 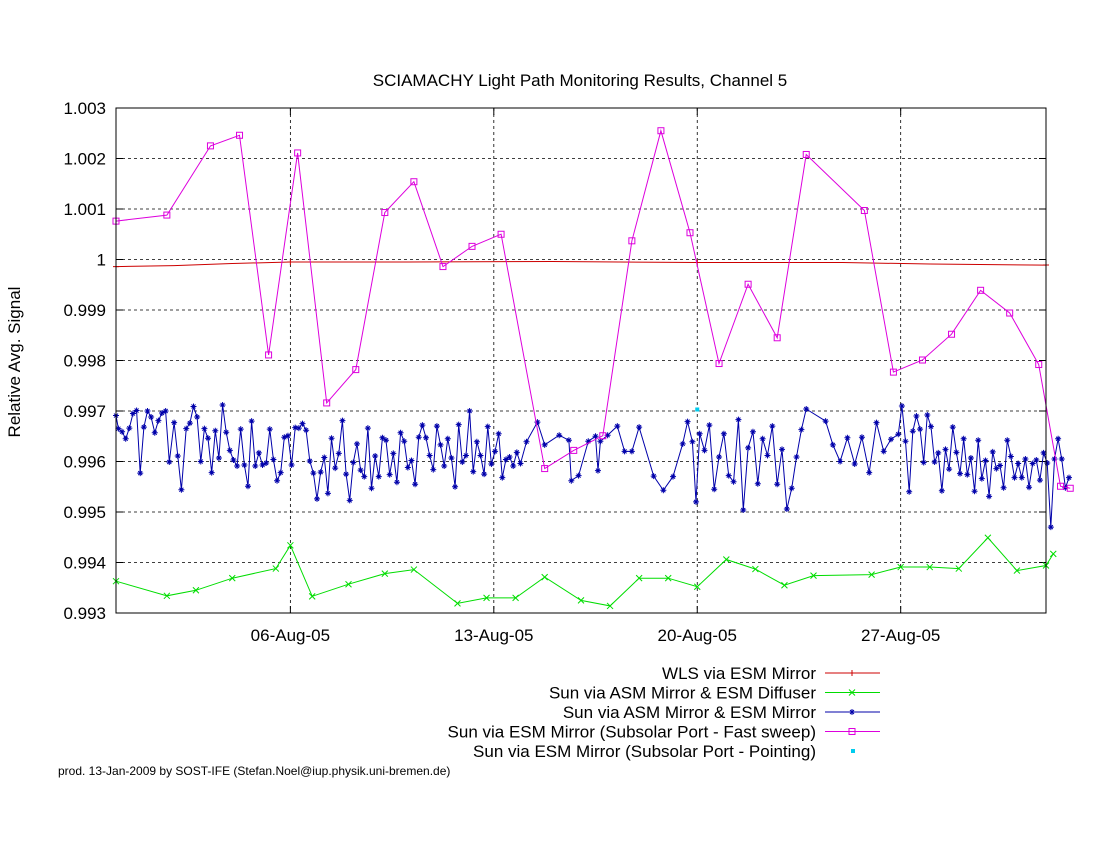 I want to click on y-tick-label: 0.994, so click(x=84, y=563).